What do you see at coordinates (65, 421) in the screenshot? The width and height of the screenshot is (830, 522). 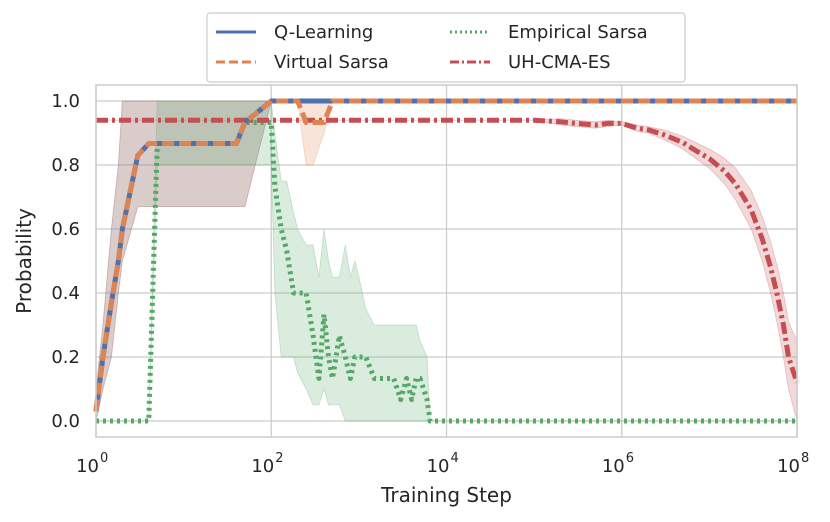 I see `y-tick-label-0: 0.0` at bounding box center [65, 421].